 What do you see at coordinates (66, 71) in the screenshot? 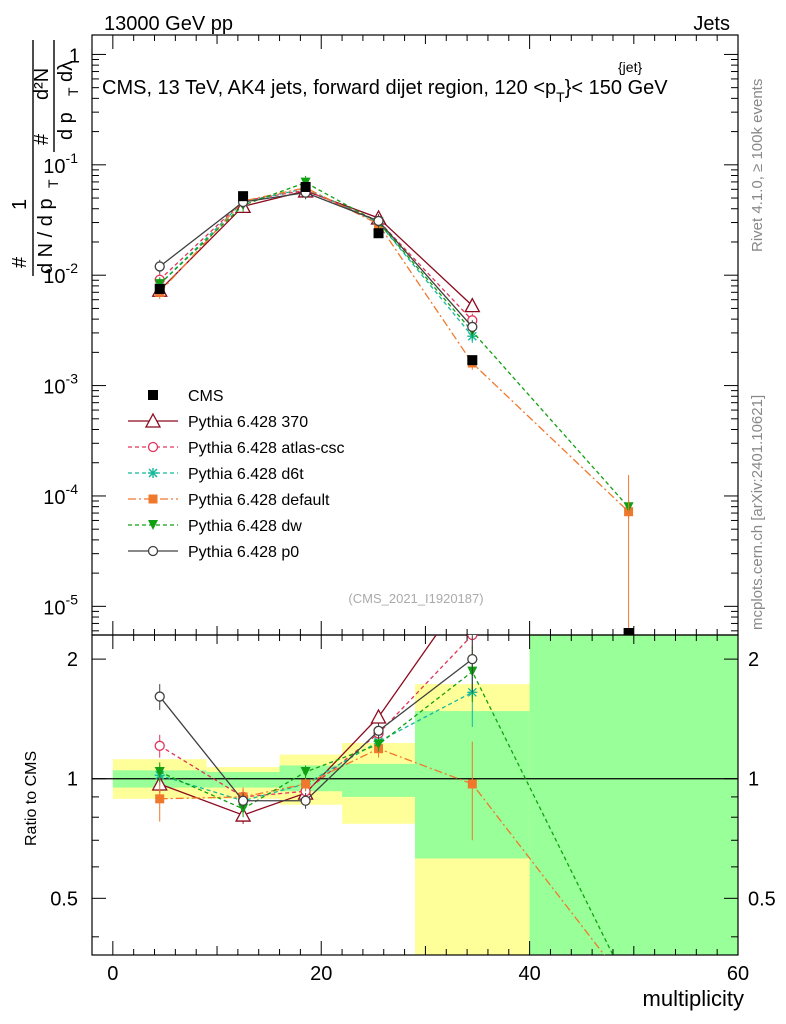
I see `ylabel-dlambda: dλ` at bounding box center [66, 71].